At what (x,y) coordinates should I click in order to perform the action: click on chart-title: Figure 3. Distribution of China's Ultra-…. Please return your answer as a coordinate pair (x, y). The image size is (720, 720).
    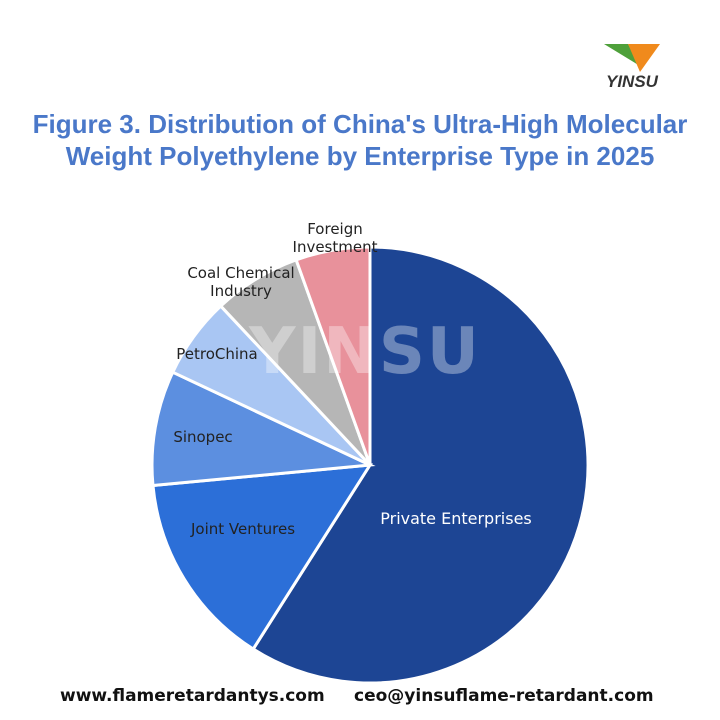
    Looking at the image, I should click on (360, 140).